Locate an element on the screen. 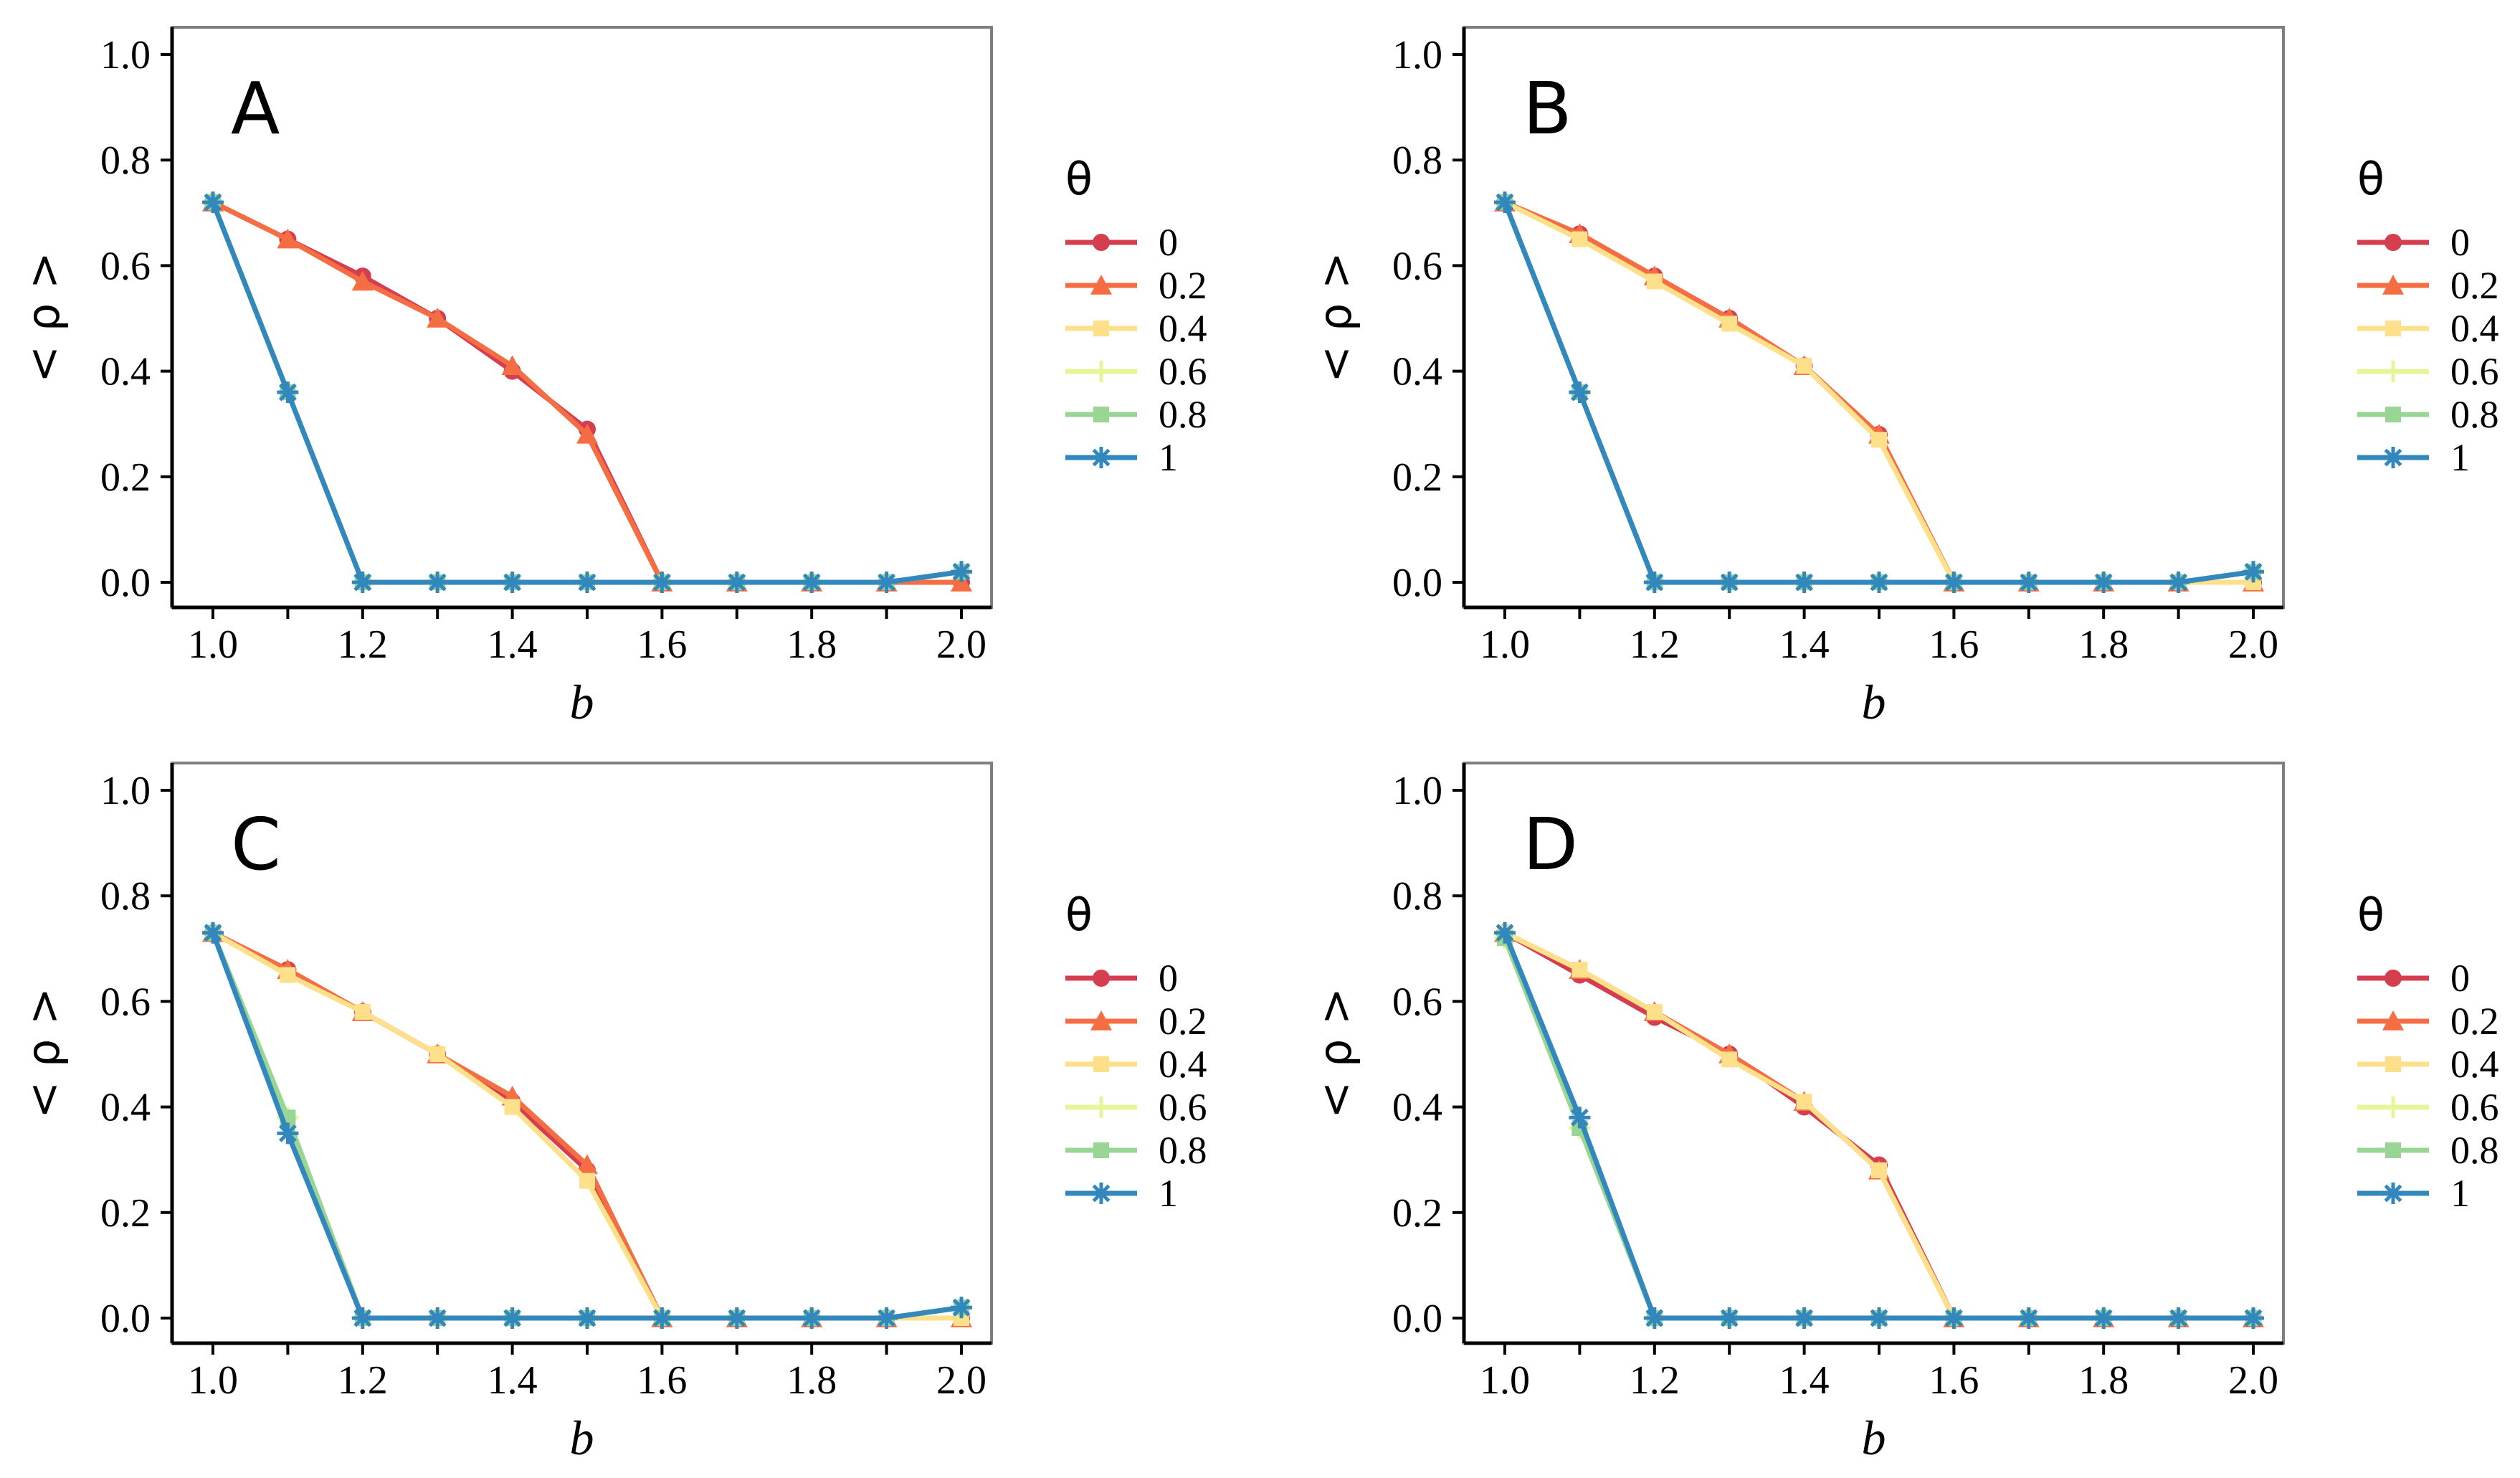  legend-item: 0.6 is located at coordinates (2428, 371).